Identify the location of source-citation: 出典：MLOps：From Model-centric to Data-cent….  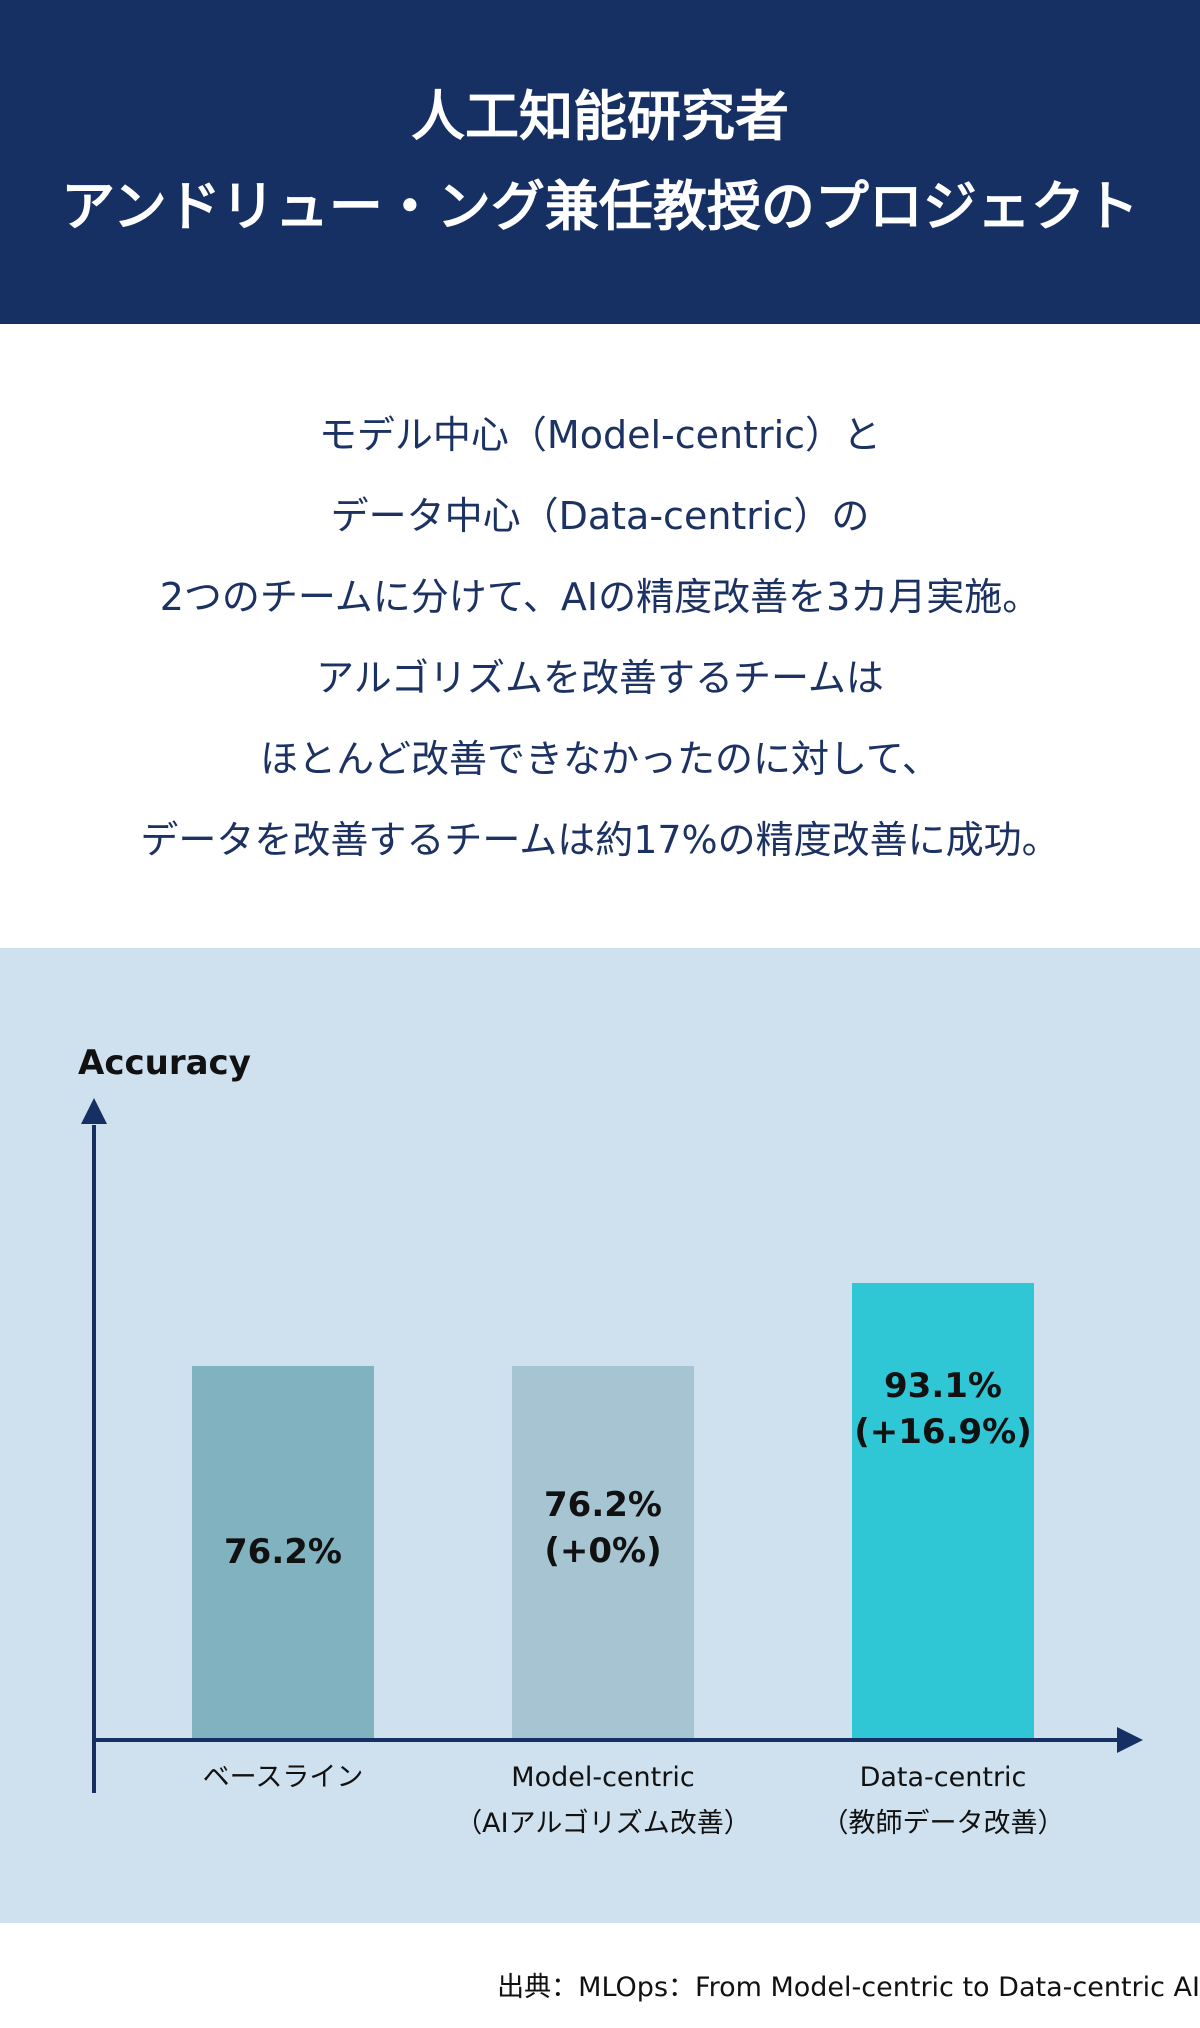
(848, 1987).